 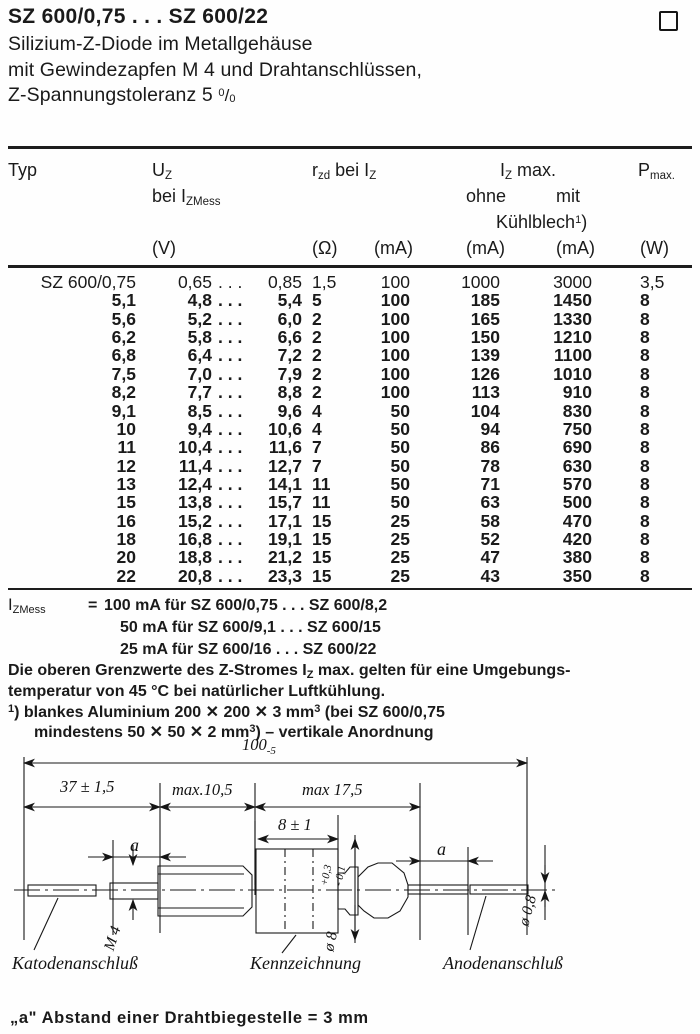 What do you see at coordinates (485, 248) in the screenshot?
I see `col-unit-ma-ohne: (mA)` at bounding box center [485, 248].